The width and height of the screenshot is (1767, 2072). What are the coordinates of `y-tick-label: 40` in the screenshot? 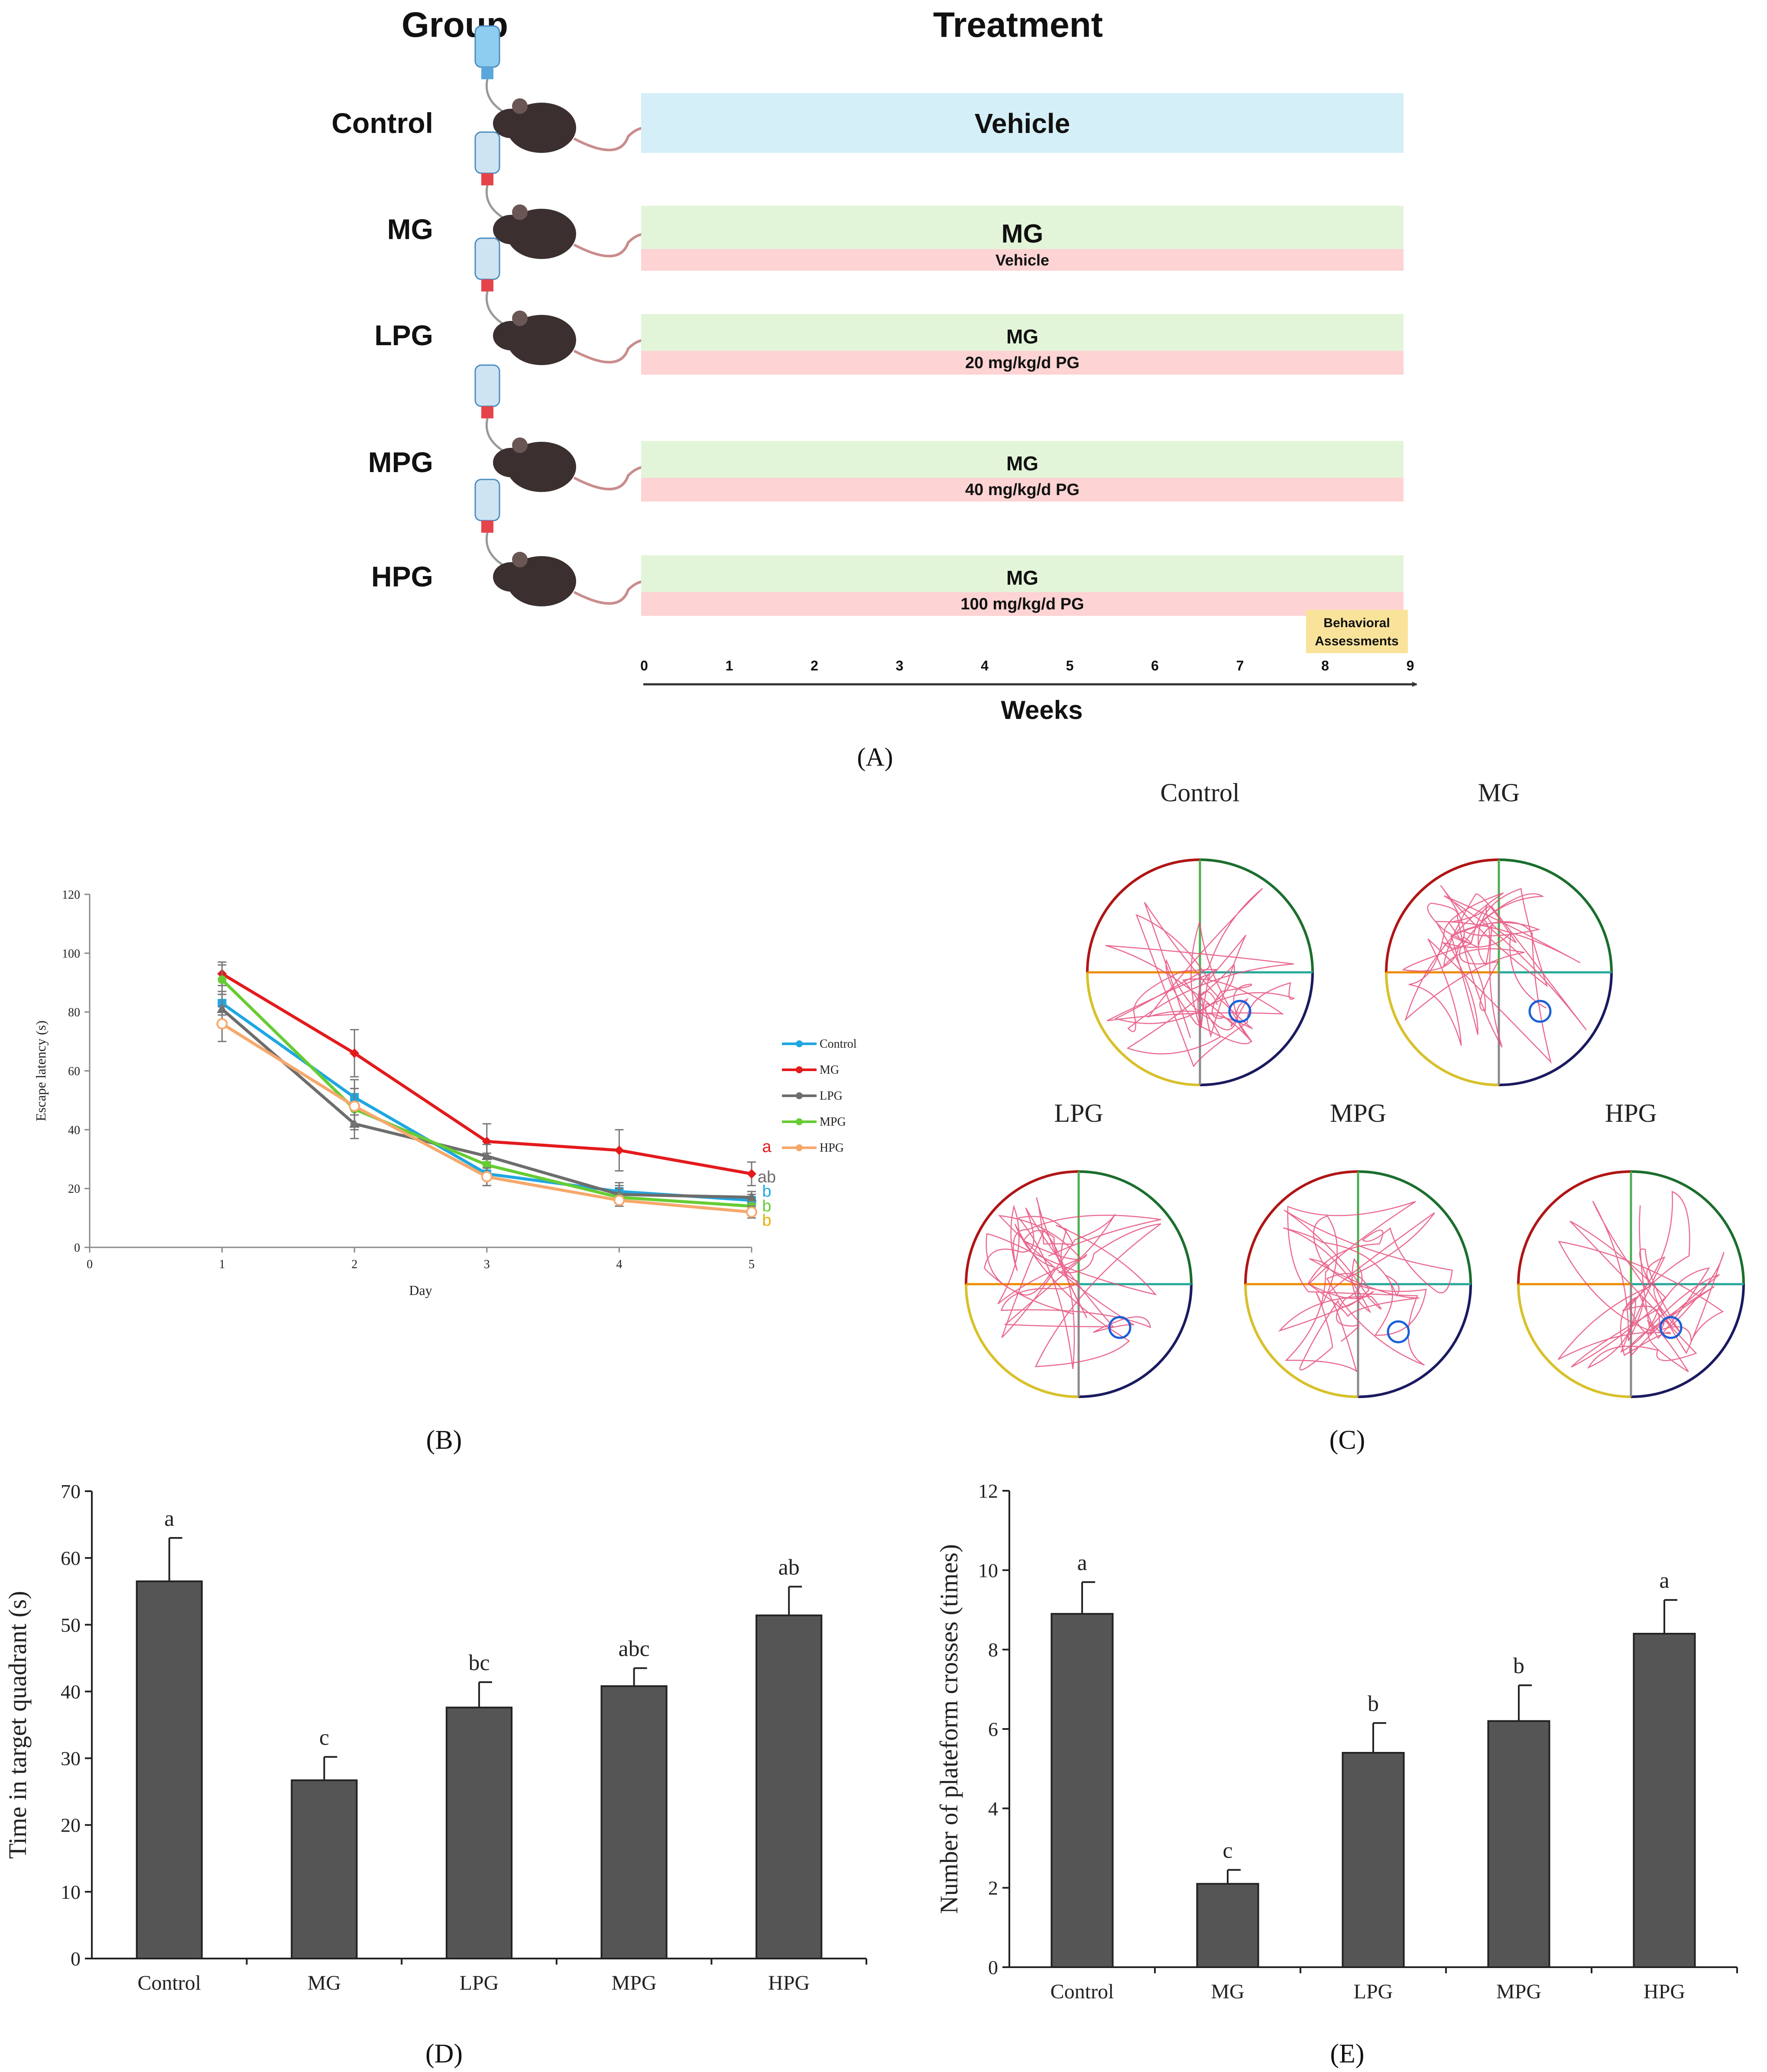 It's located at (74, 1130).